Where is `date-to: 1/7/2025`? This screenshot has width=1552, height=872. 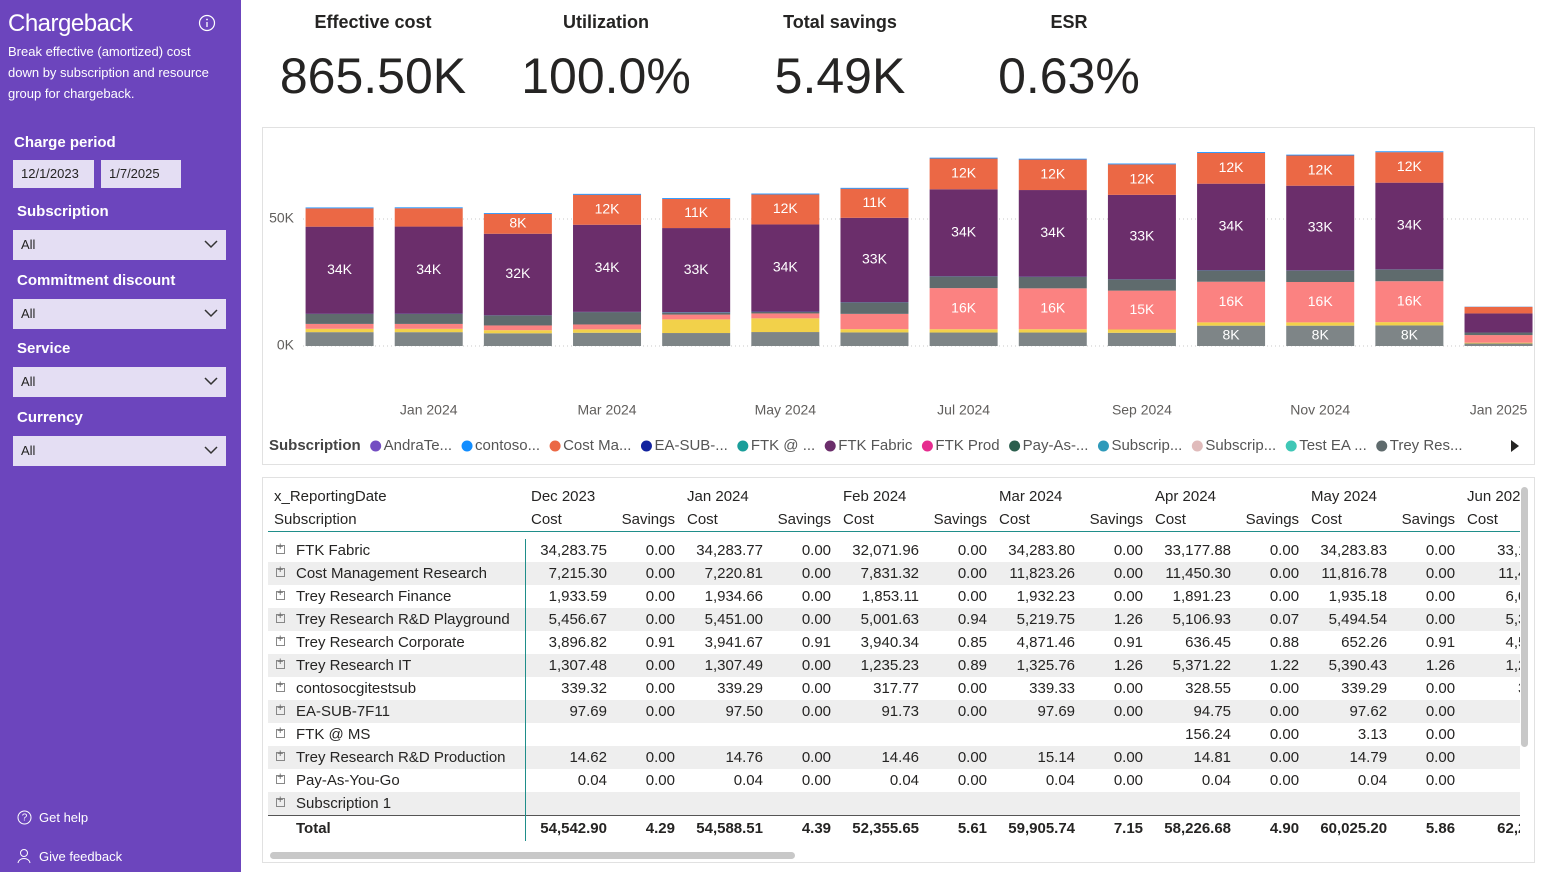
date-to: 1/7/2025 is located at coordinates (141, 174).